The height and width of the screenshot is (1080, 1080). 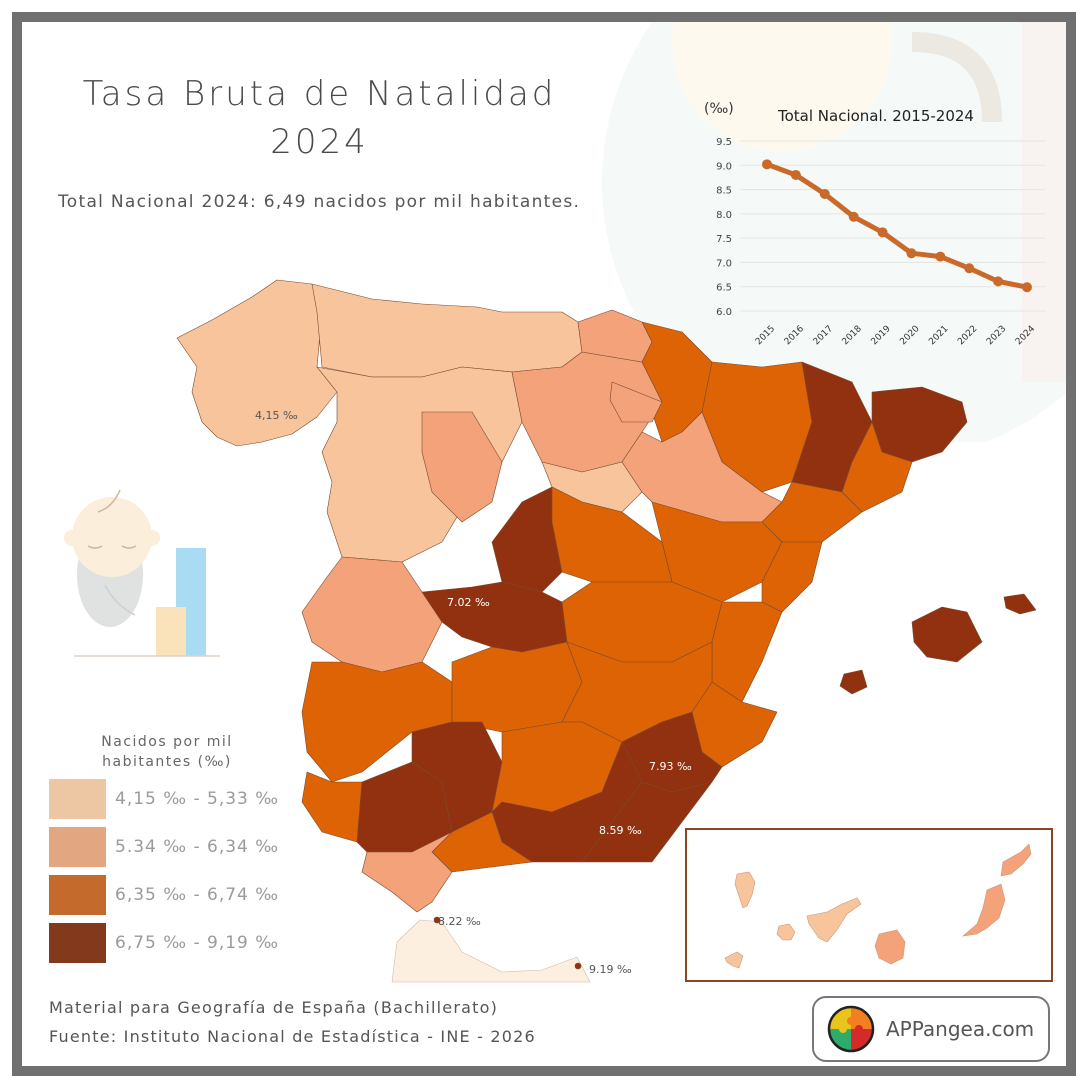 I want to click on region-galicia, so click(x=257, y=363).